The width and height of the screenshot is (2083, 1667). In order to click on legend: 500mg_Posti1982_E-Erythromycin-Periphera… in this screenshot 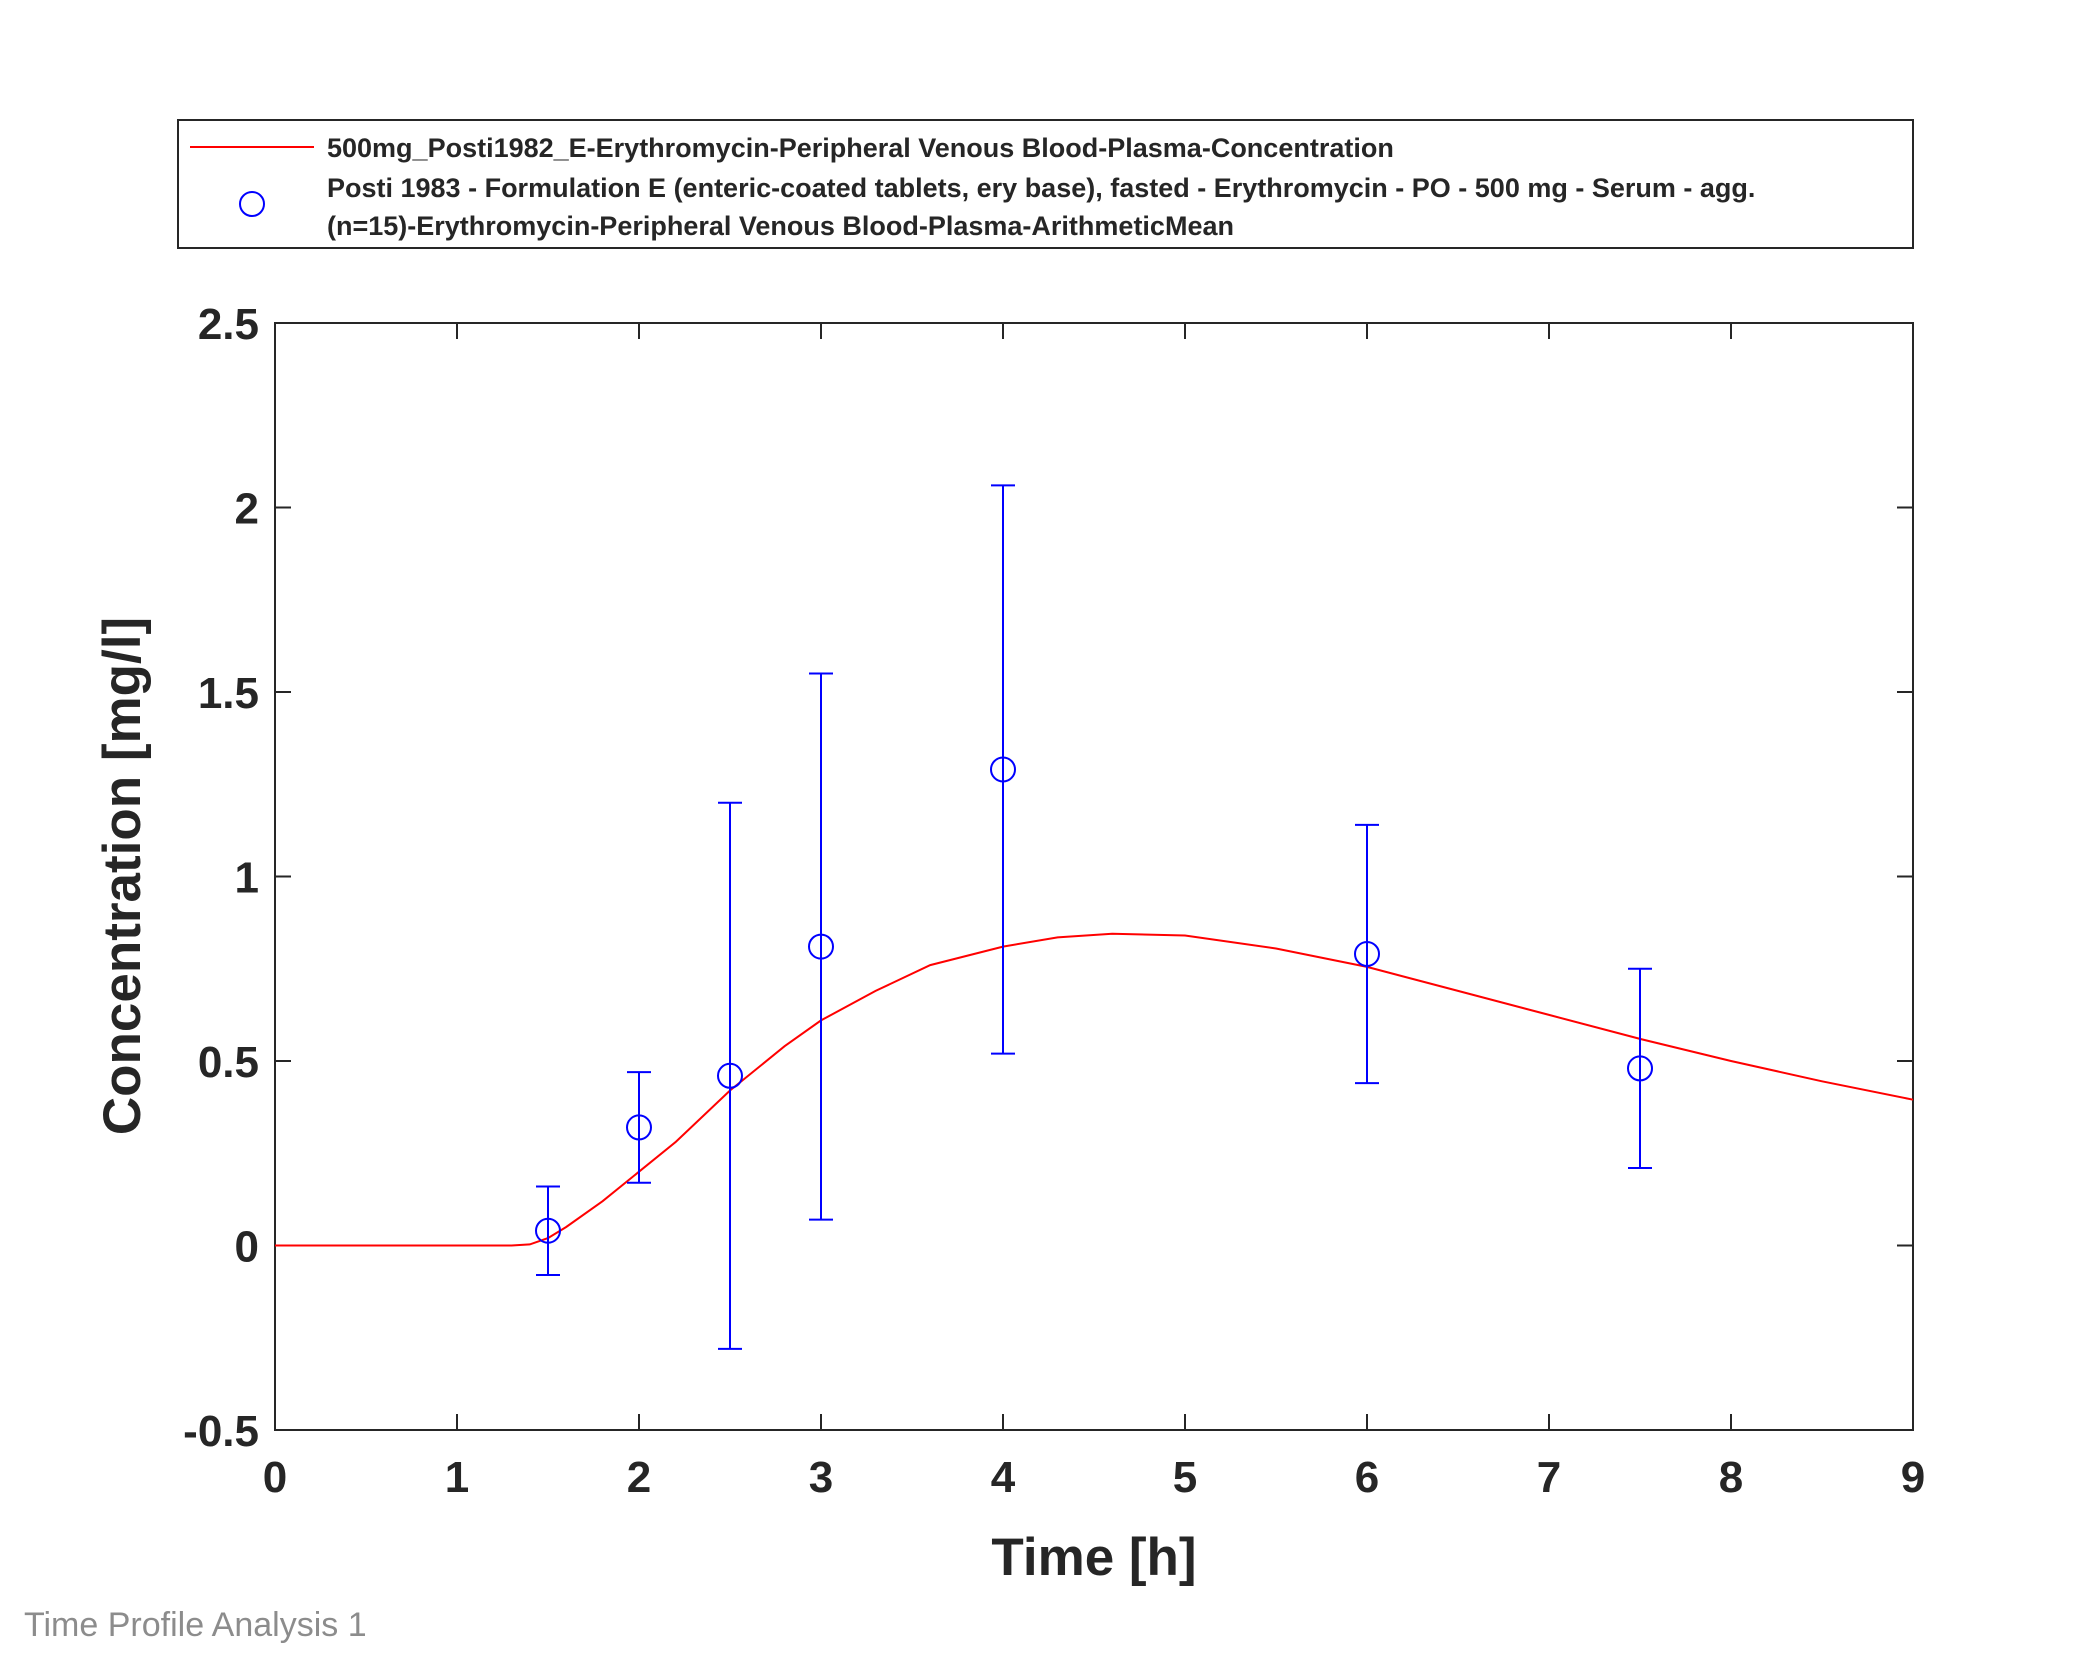, I will do `click(1045, 184)`.